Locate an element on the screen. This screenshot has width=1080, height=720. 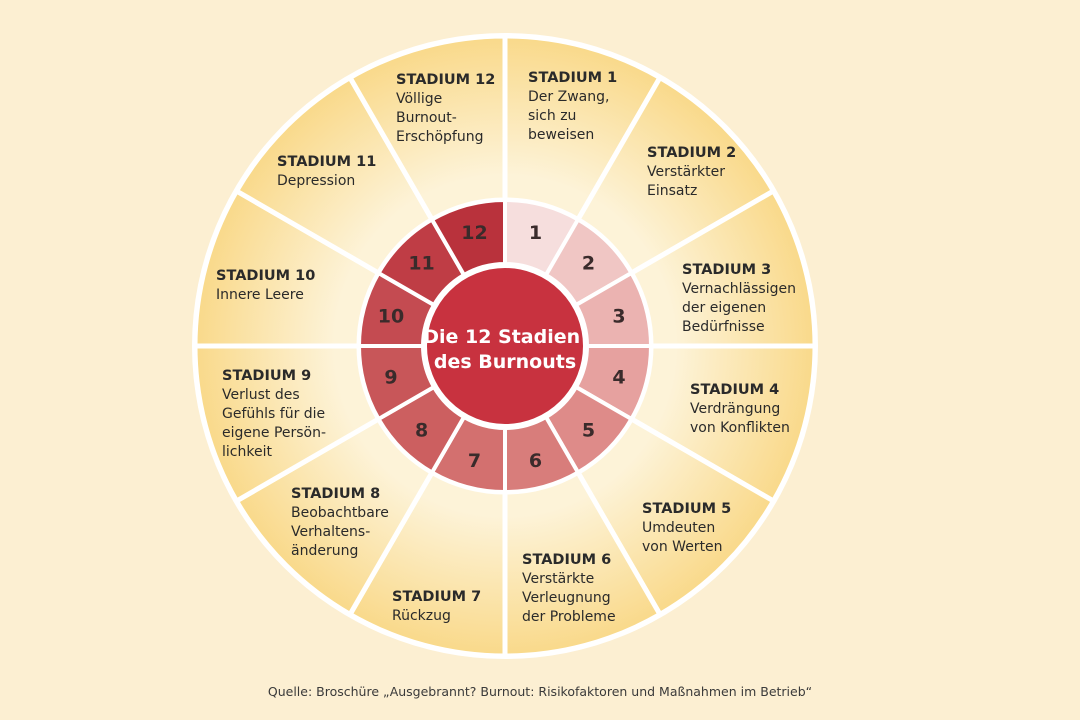
center-title-line-1: Die 12 Stadien is located at coordinates (501, 337).